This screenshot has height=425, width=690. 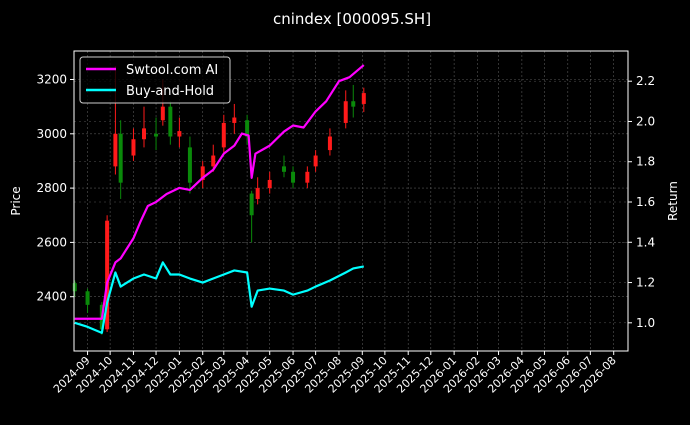 I want to click on legend: Swtool.com AI Buy-and-Hold, so click(x=155, y=80).